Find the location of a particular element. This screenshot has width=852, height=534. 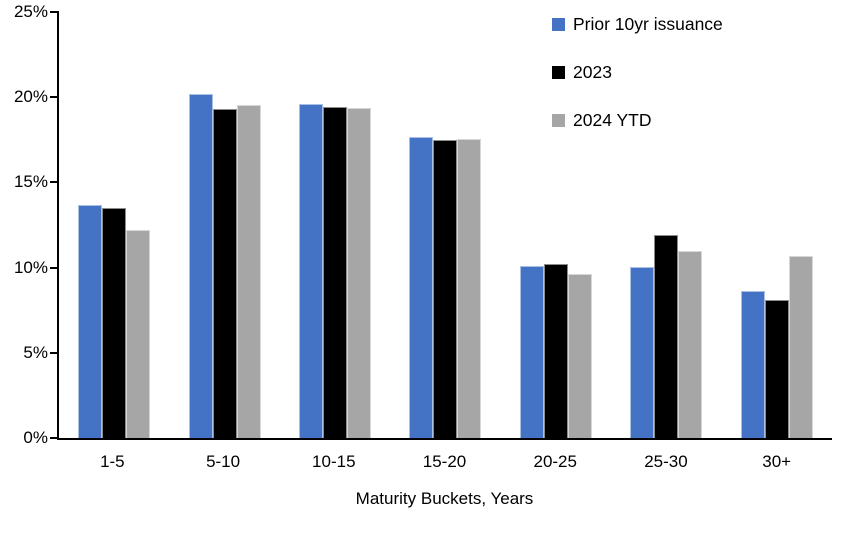

legend: Prior 10yr issuance 2023 2024 YTD is located at coordinates (637, 72).